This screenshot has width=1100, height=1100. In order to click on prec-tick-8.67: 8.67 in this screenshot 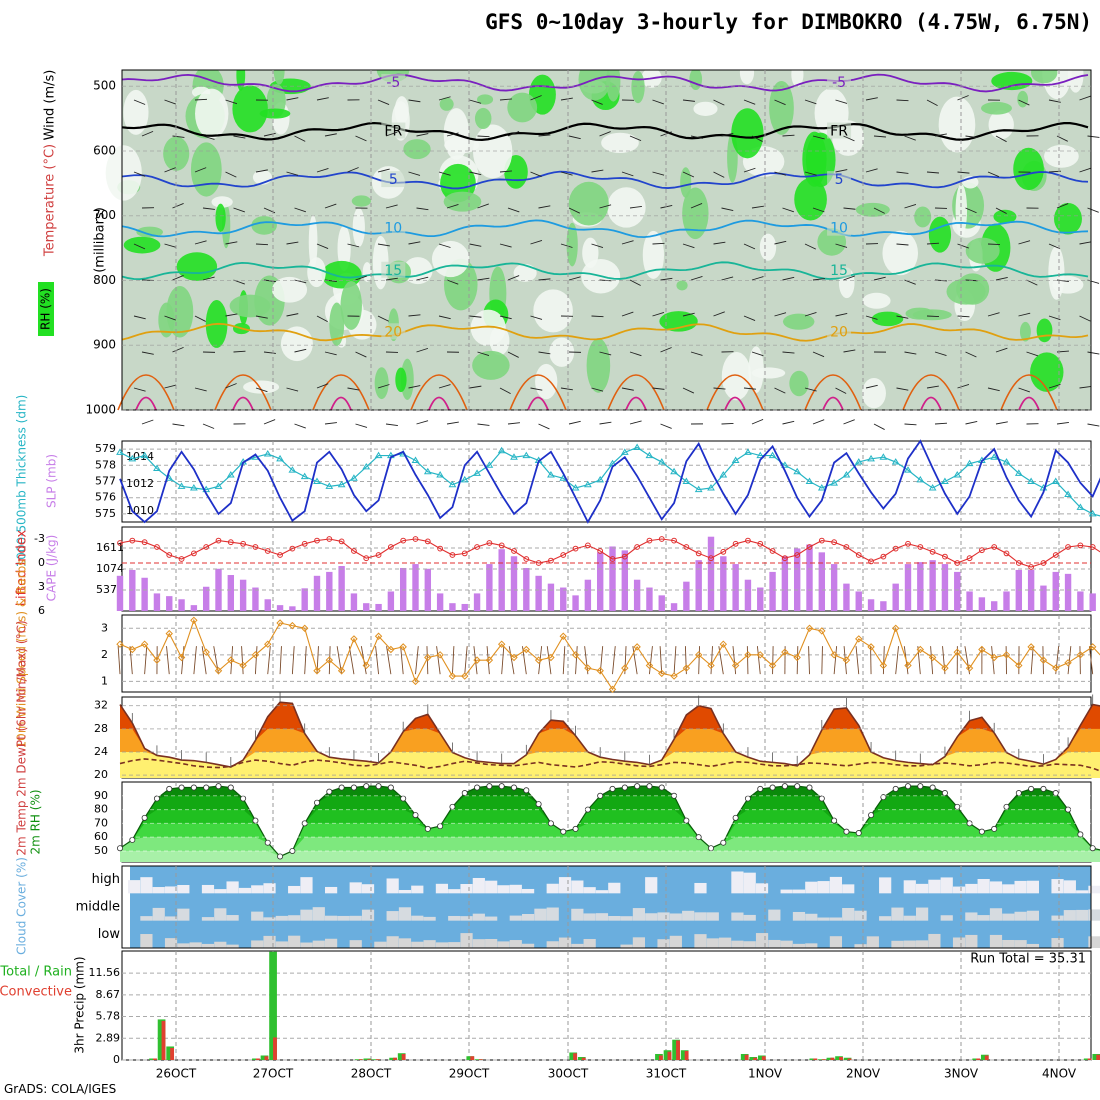, I will do `click(108, 994)`.